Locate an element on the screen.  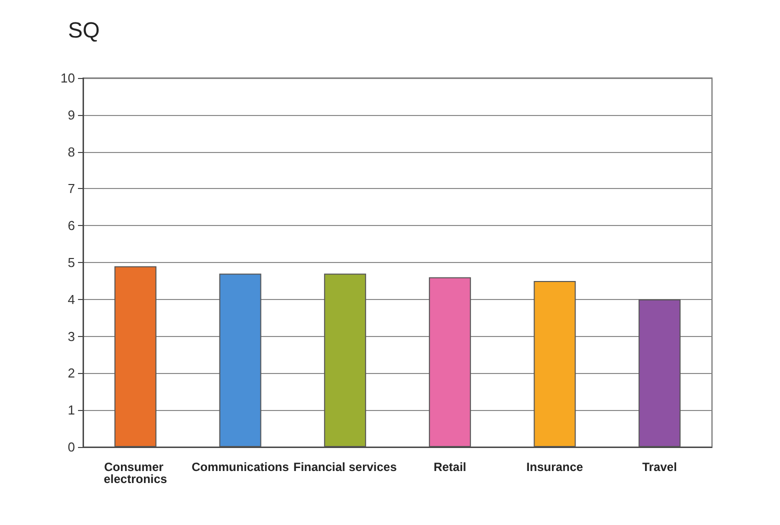
x-tick-label: Consumer electronics is located at coordinates (136, 473).